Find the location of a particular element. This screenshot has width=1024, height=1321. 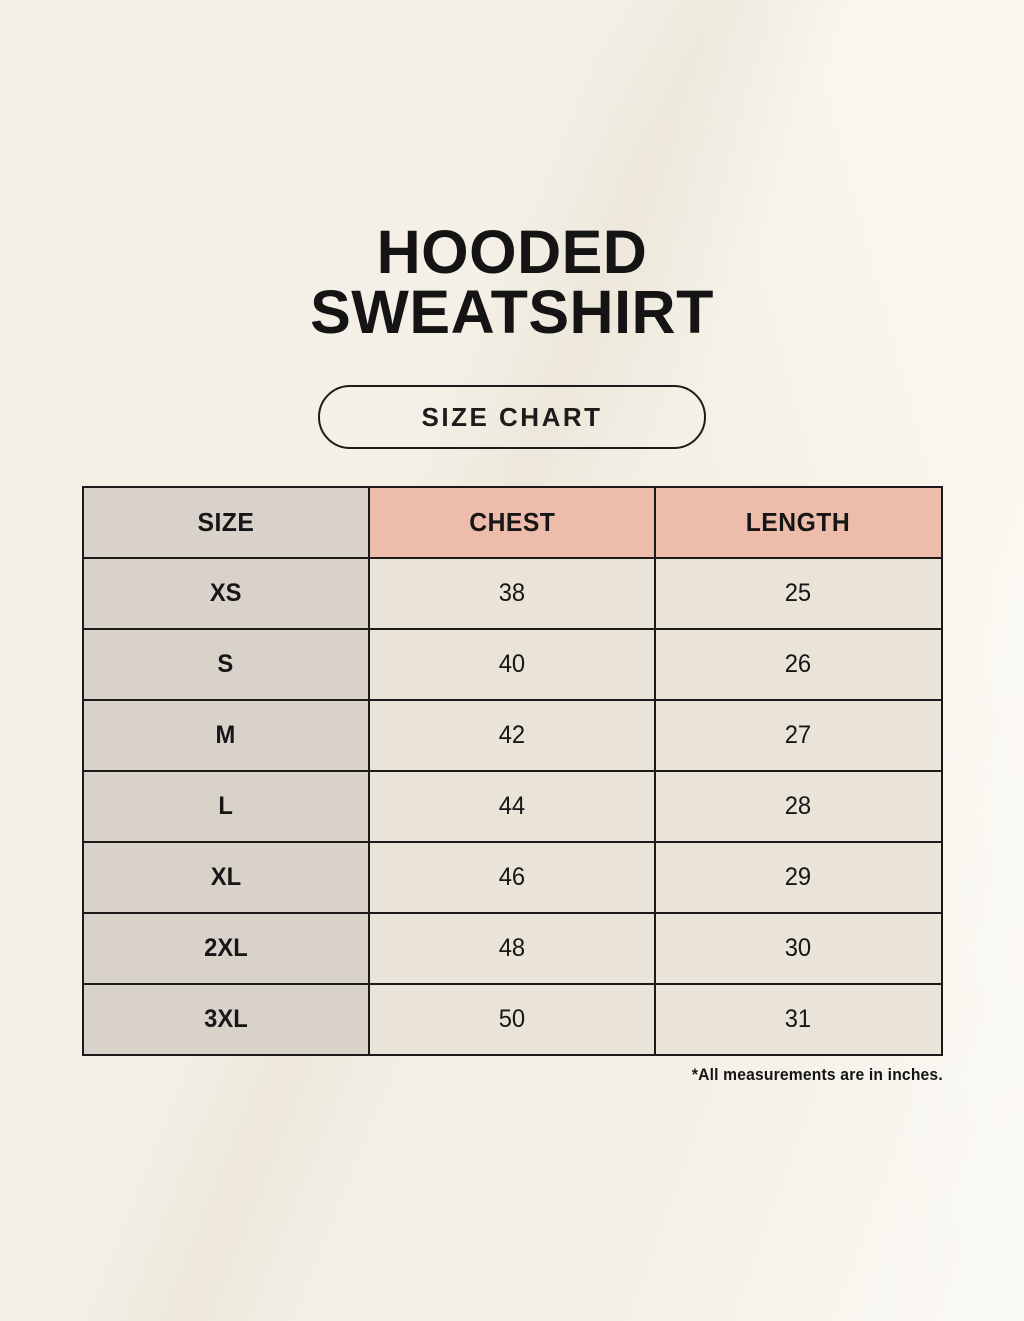

cell-value: 38 is located at coordinates (512, 592).